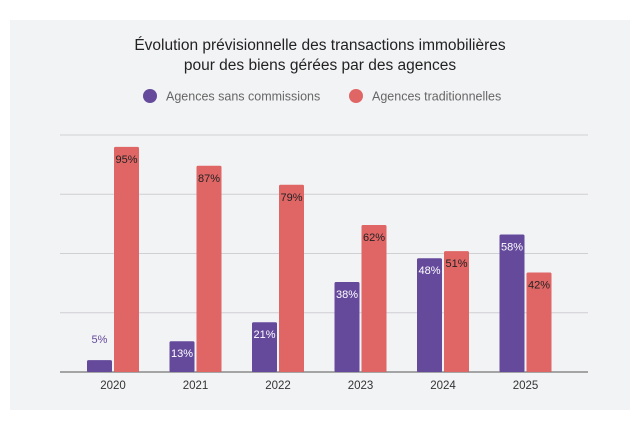  I want to click on data-label: 95%, so click(126, 160).